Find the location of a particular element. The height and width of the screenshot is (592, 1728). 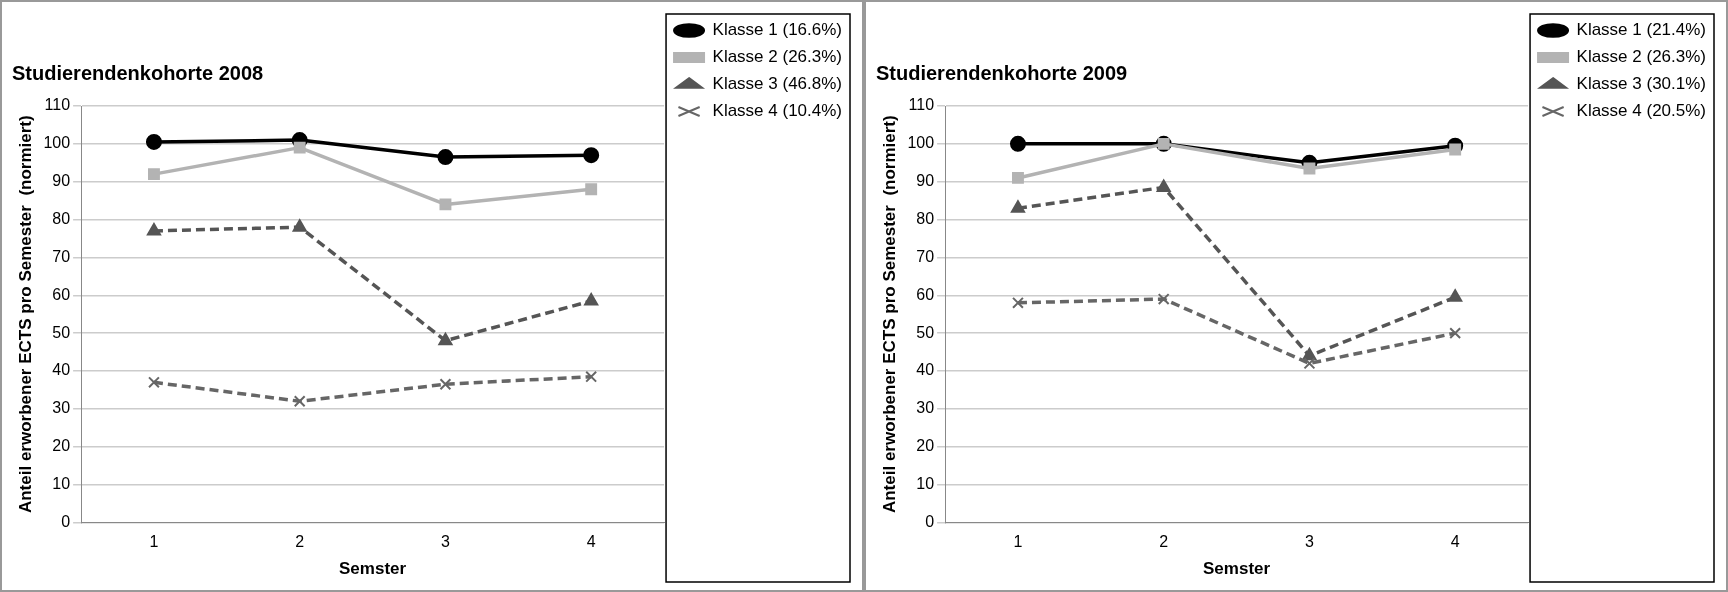

chart-title: Studierendenkohorte 2008 is located at coordinates (138, 72).